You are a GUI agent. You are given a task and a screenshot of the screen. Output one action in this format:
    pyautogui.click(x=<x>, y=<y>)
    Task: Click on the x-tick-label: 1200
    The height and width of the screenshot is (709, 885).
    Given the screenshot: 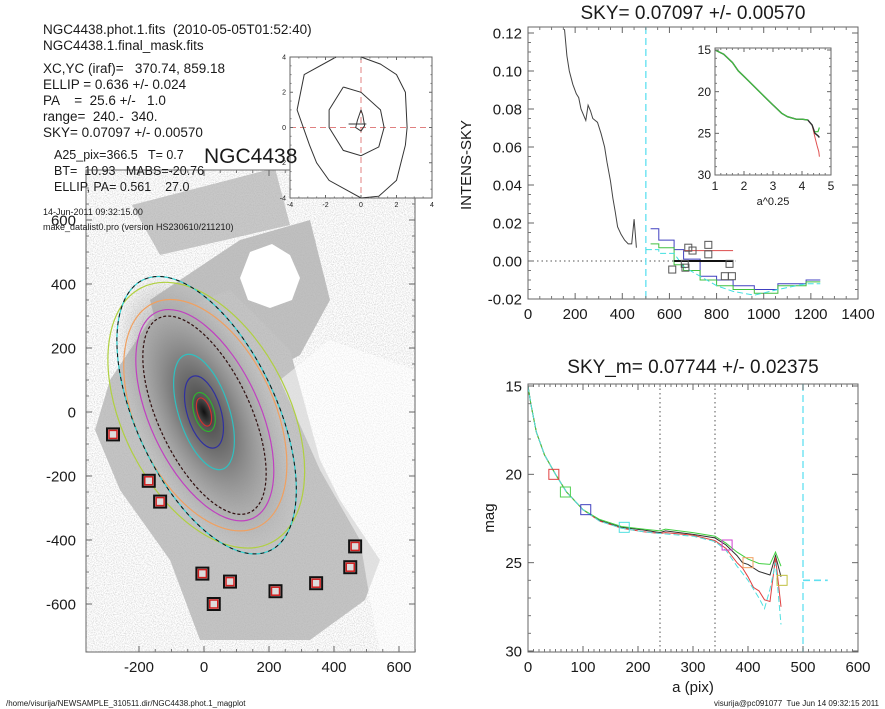 What is the action you would take?
    pyautogui.click(x=810, y=314)
    